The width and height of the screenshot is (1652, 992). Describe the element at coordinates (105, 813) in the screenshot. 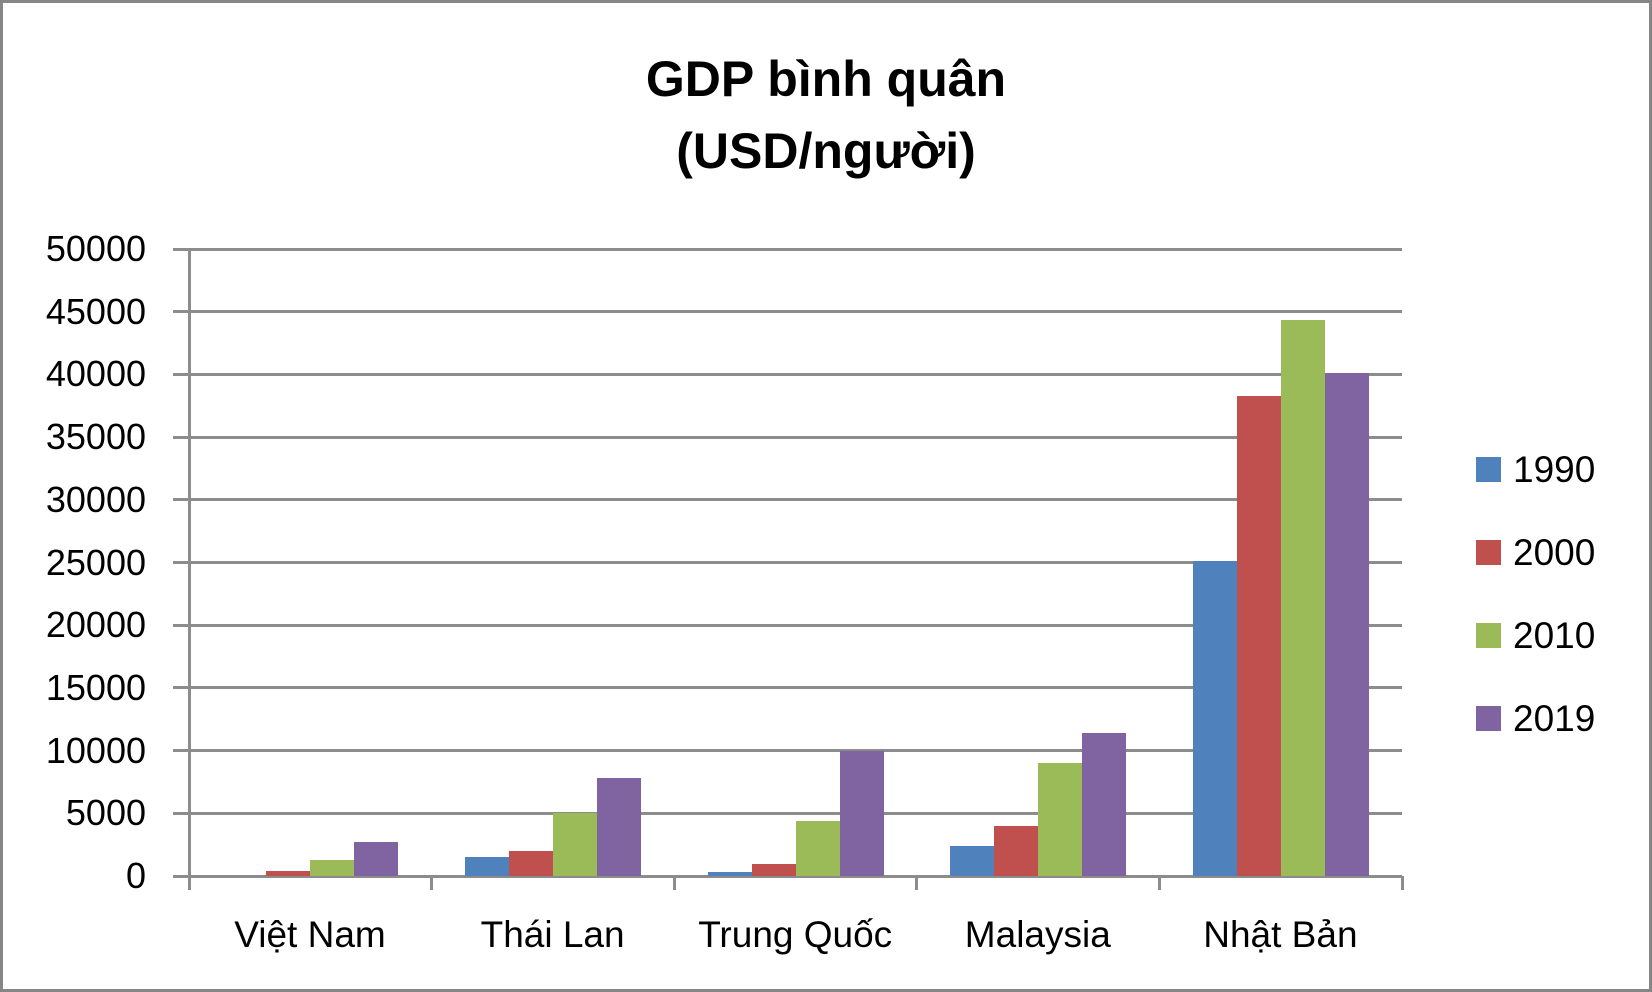

I see `y-tick-label: 5000` at that location.